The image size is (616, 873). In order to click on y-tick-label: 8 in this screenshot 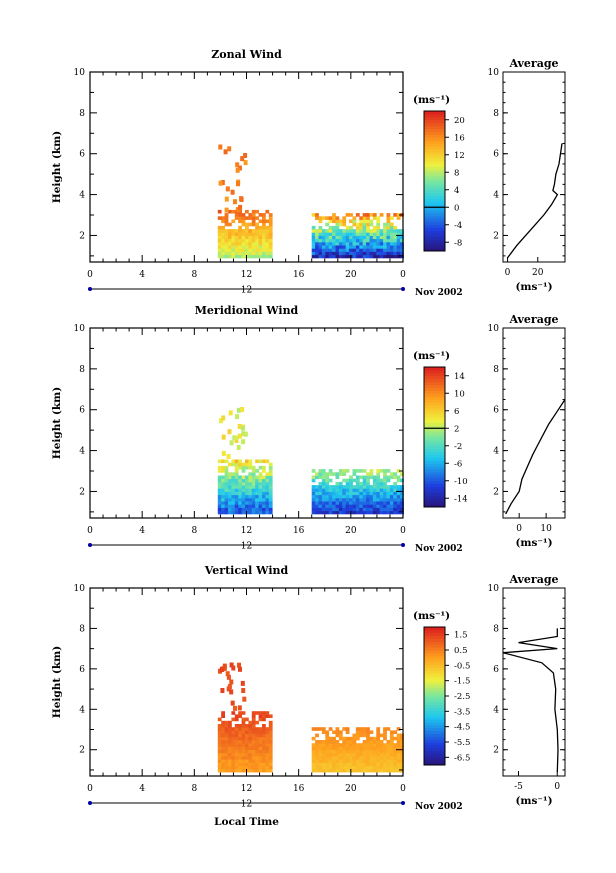, I will do `click(82, 114)`.